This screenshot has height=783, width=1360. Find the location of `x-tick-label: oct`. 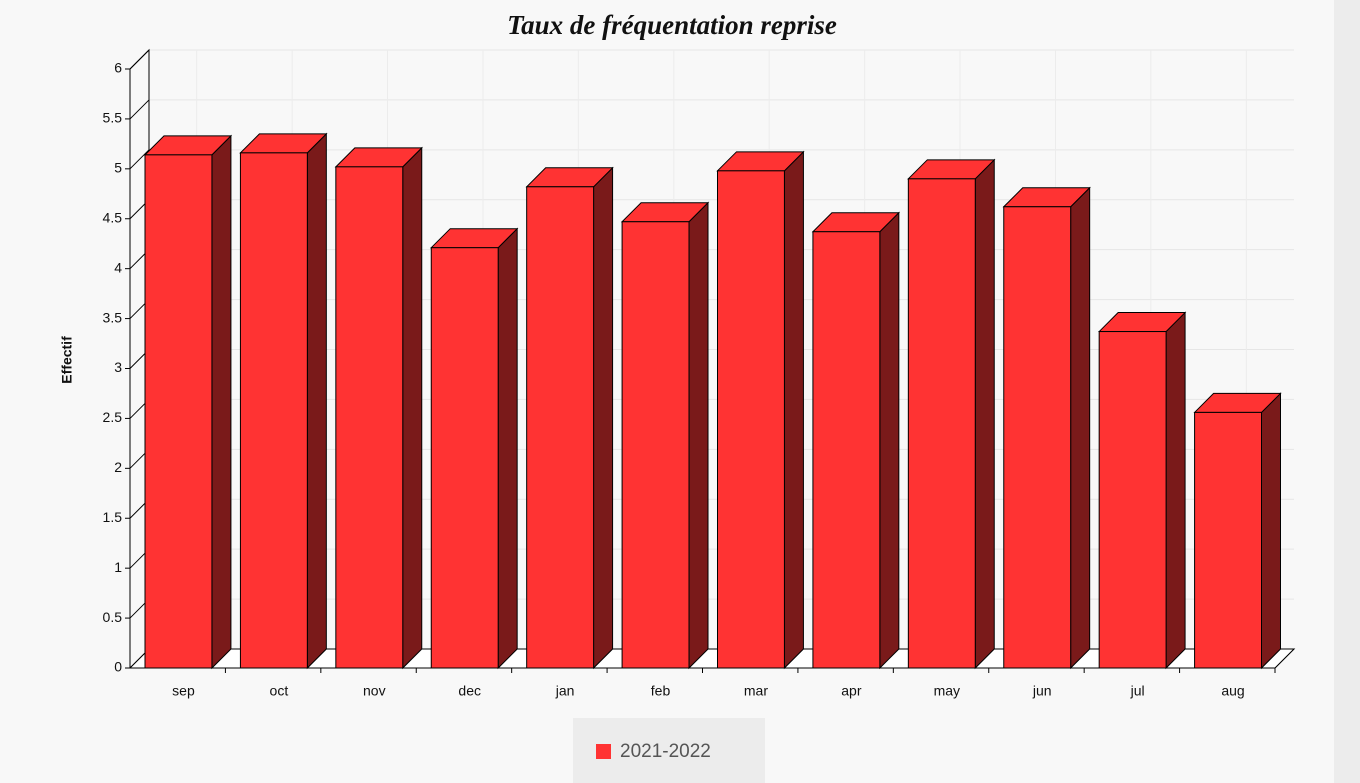

x-tick-label: oct is located at coordinates (279, 691).